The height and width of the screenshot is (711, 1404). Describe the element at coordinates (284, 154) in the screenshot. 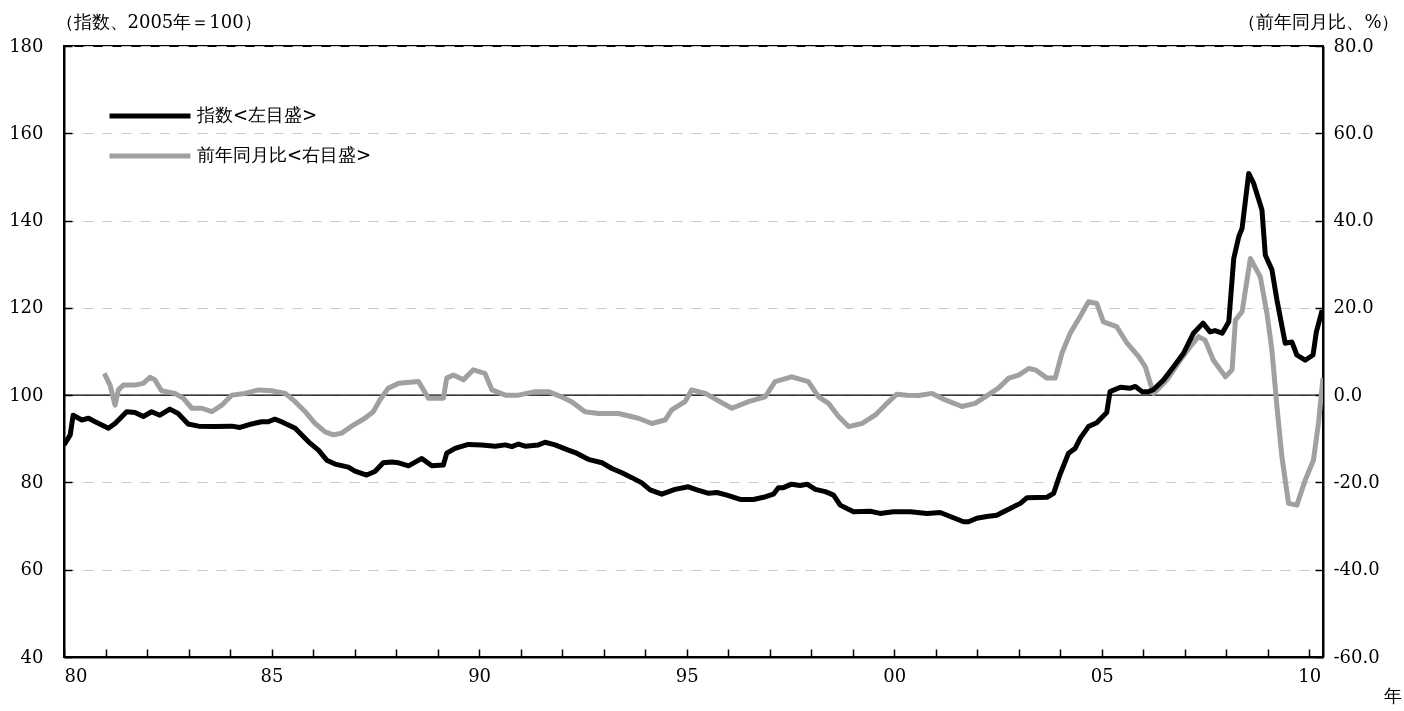

I see `legend-label: 前年同月比<右目盛>` at that location.